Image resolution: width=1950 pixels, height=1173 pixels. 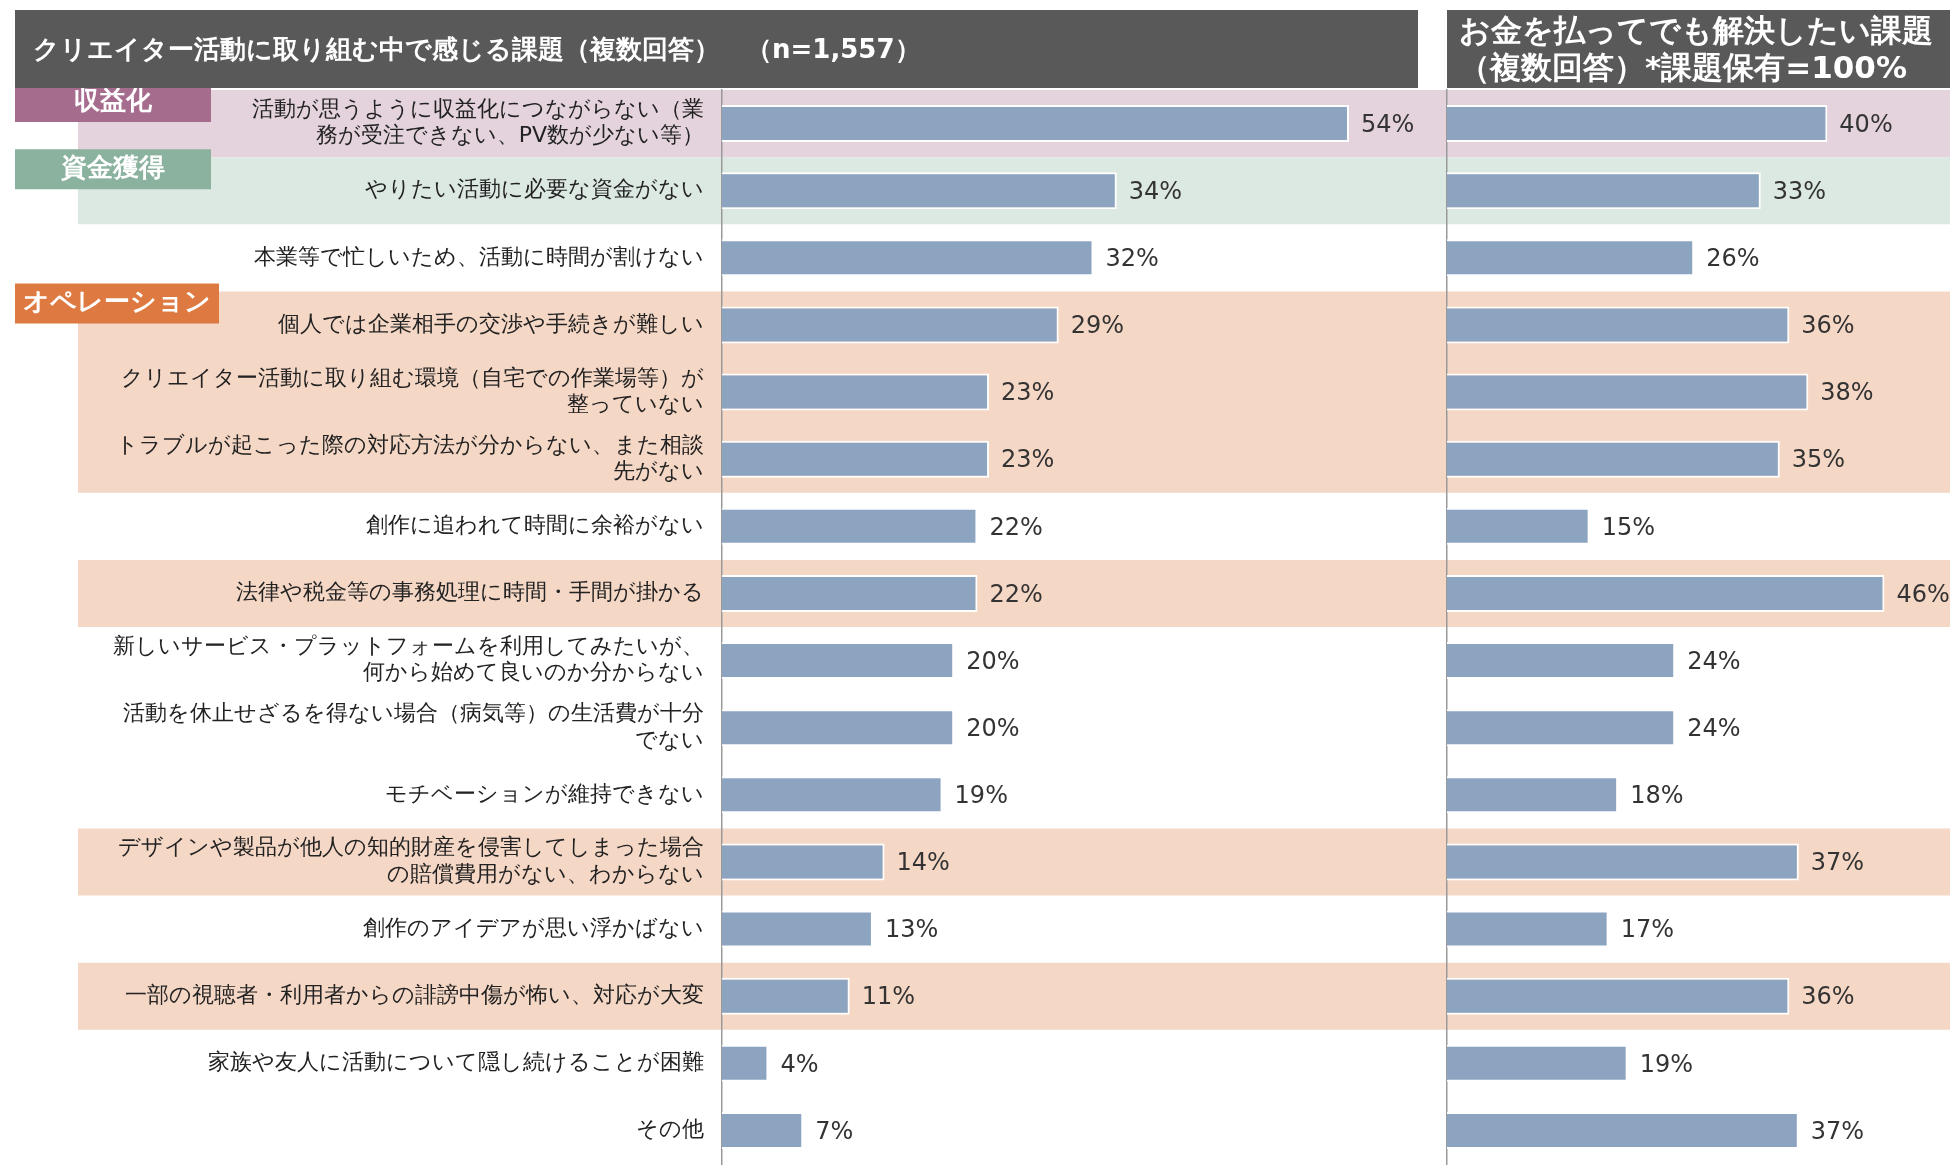 I want to click on y-tick-label: 新しいサービス・プラットフォームを利用してみたいが、何から始めて良いのか分からない, so click(x=408, y=659).